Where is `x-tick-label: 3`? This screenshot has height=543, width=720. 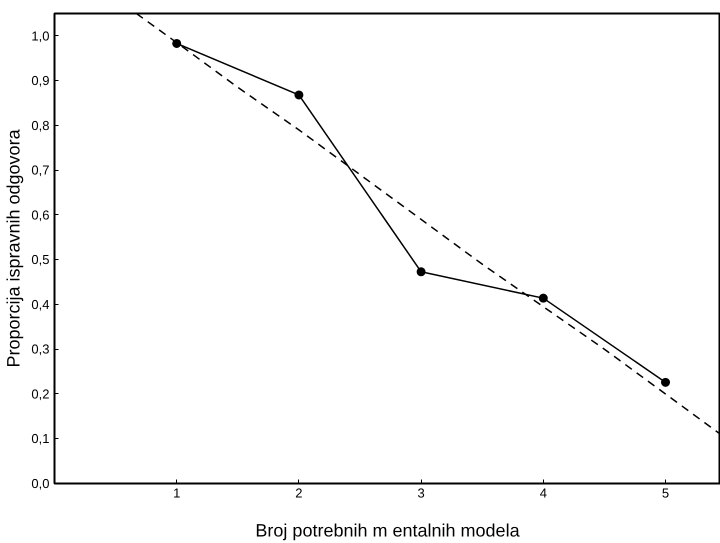
x-tick-label: 3 is located at coordinates (421, 493).